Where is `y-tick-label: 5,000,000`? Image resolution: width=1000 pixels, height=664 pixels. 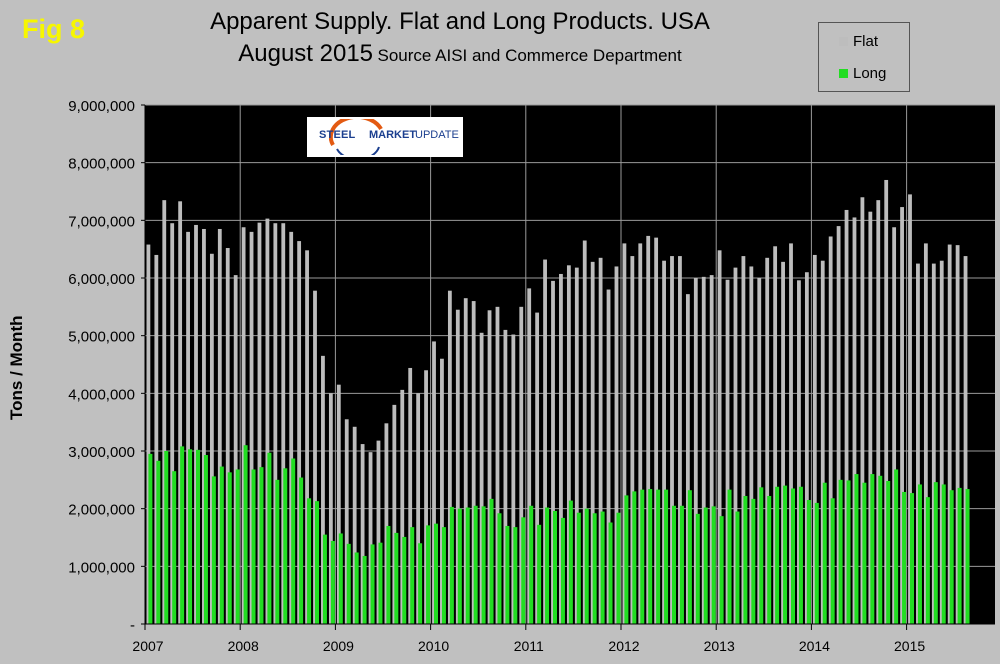 y-tick-label: 5,000,000 is located at coordinates (101, 337).